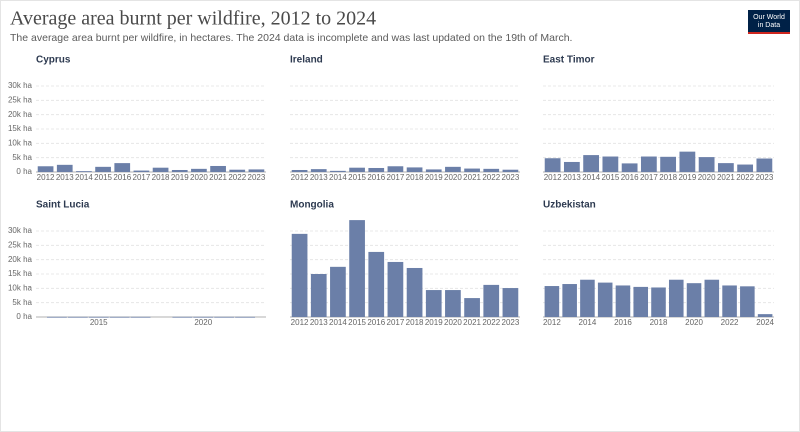 The height and width of the screenshot is (432, 800). I want to click on panel-title: Mongolia, so click(312, 205).